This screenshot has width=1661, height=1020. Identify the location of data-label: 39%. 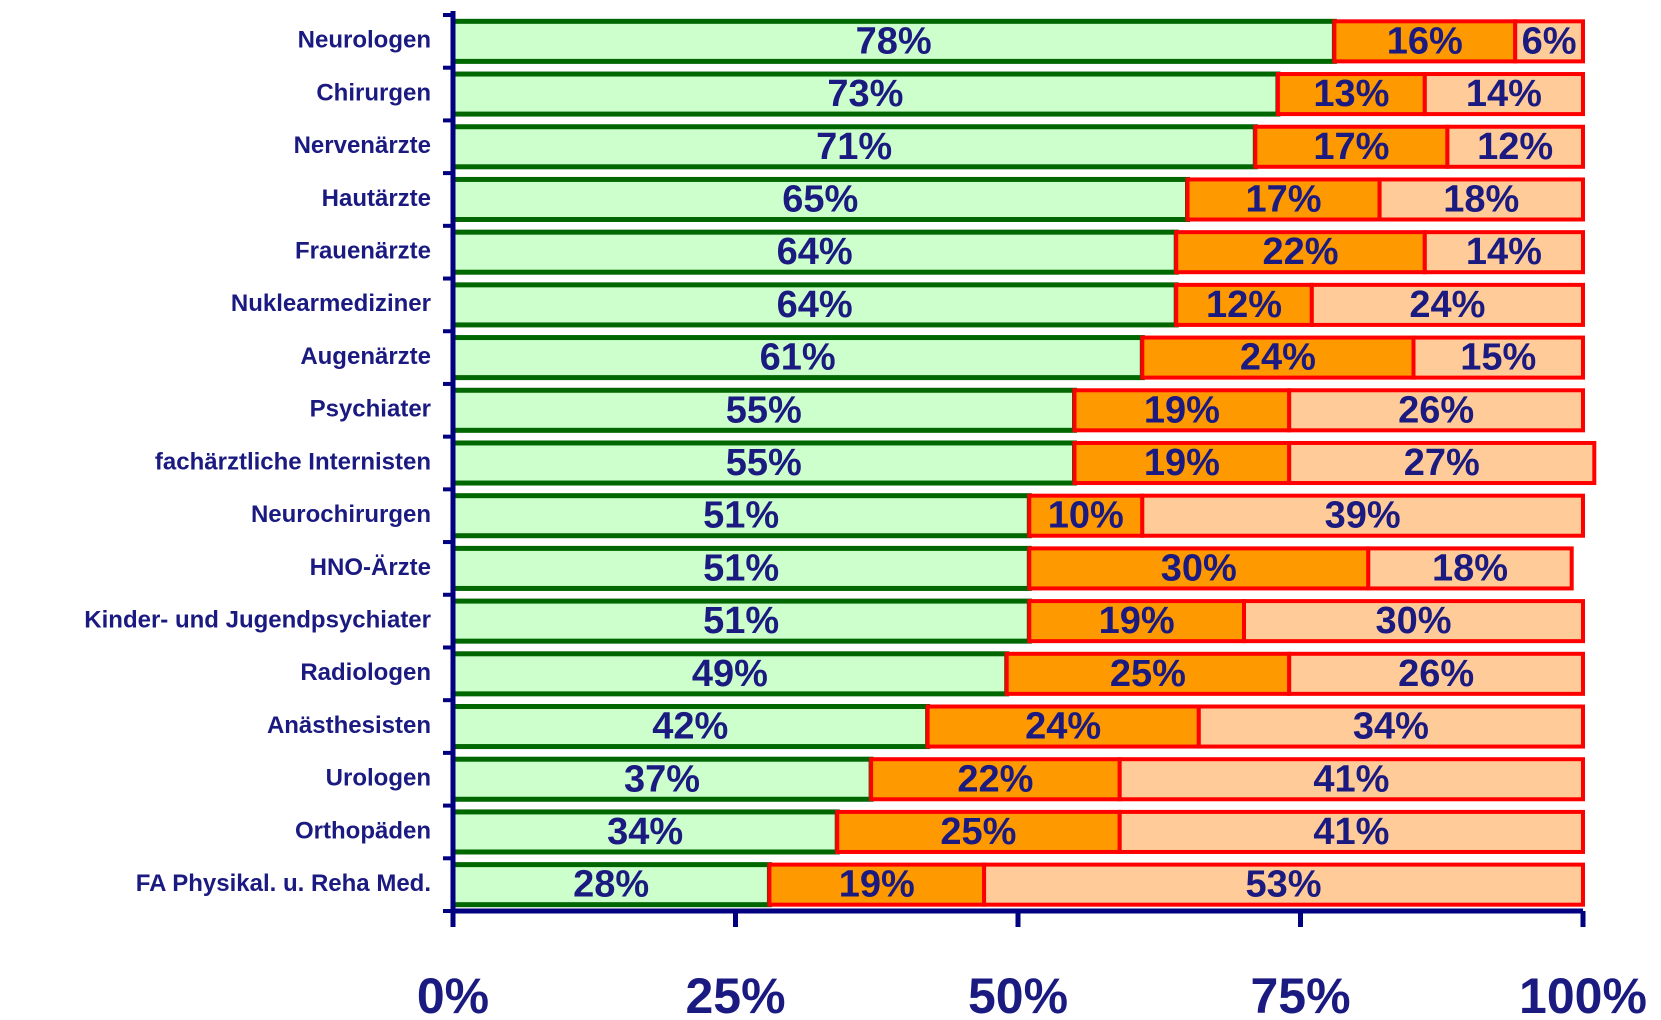
(1363, 516).